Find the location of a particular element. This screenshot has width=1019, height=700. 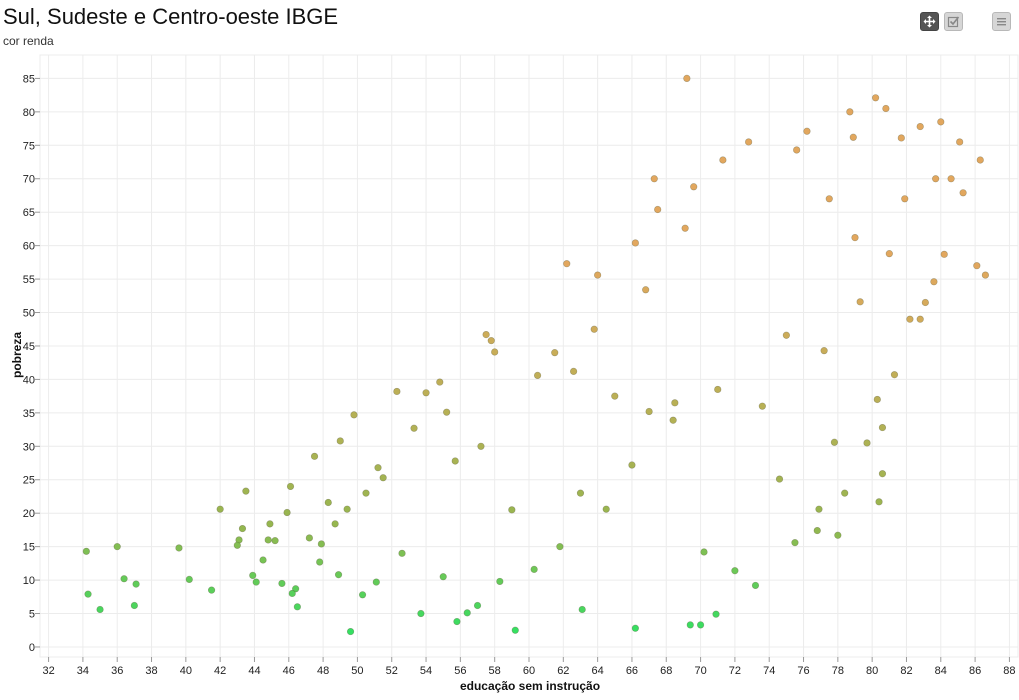

pan-button is located at coordinates (929, 21).